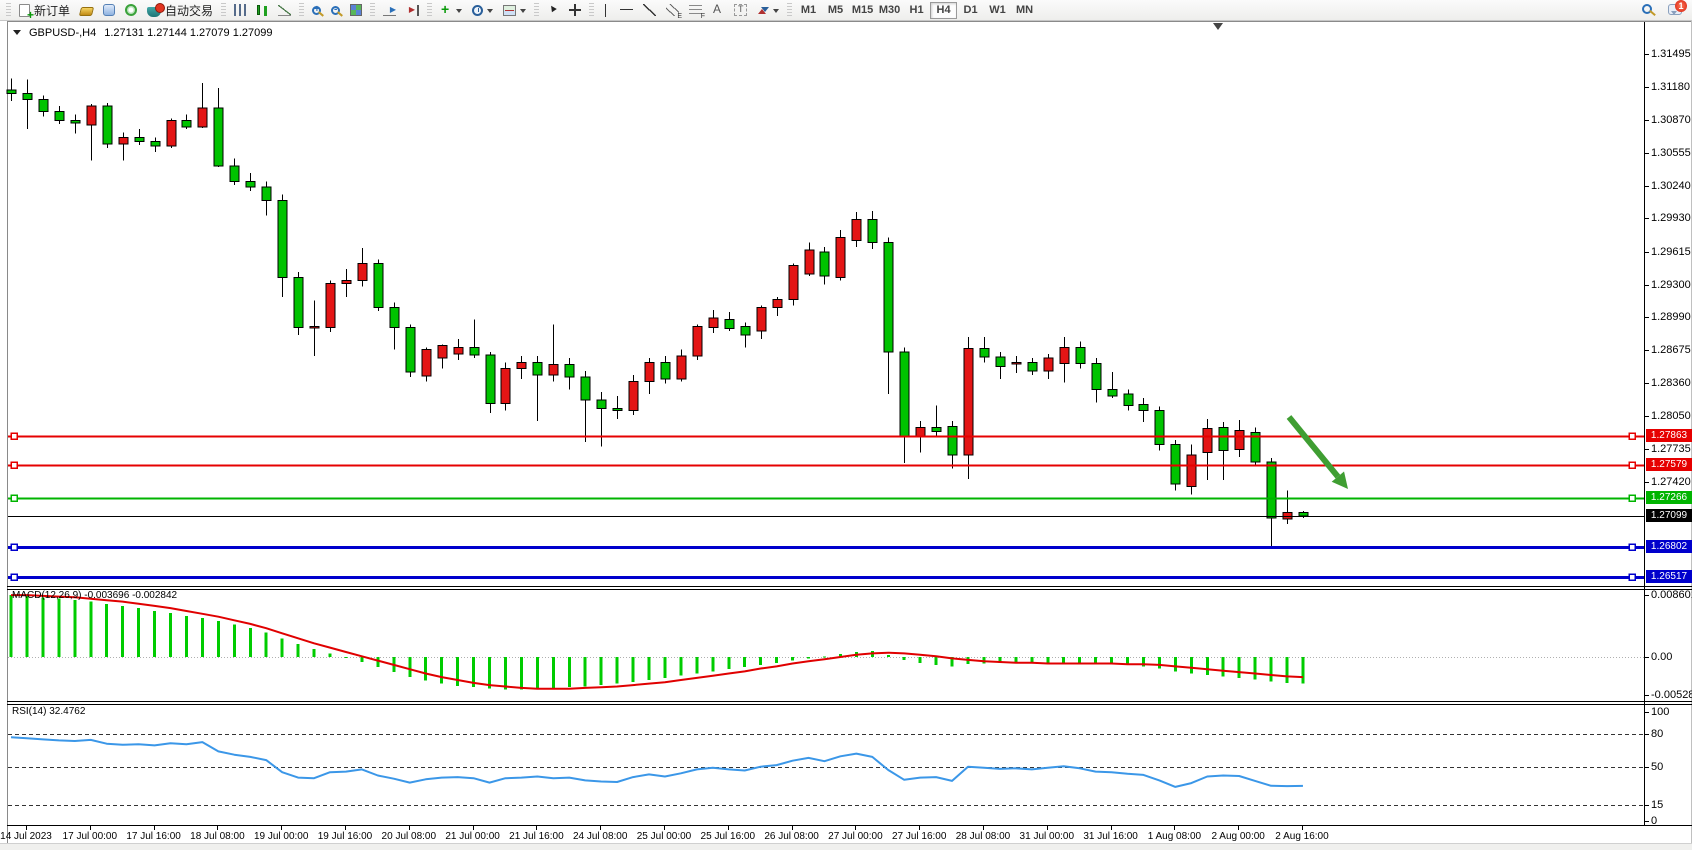  I want to click on text-button, so click(718, 10).